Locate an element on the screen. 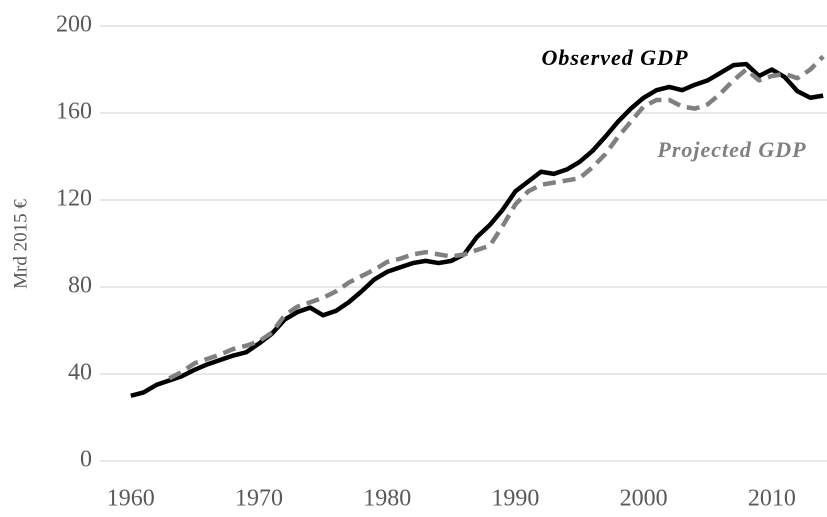  x-tick-label: 1980 is located at coordinates (387, 499).